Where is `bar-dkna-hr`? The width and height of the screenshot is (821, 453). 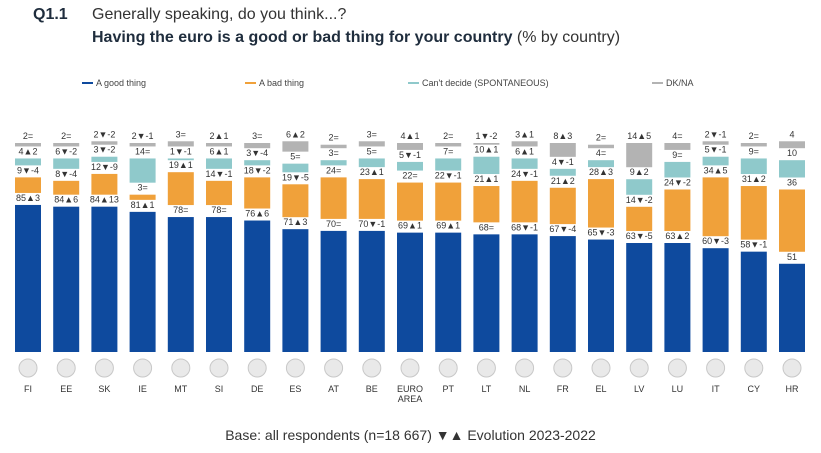 bar-dkna-hr is located at coordinates (792, 145).